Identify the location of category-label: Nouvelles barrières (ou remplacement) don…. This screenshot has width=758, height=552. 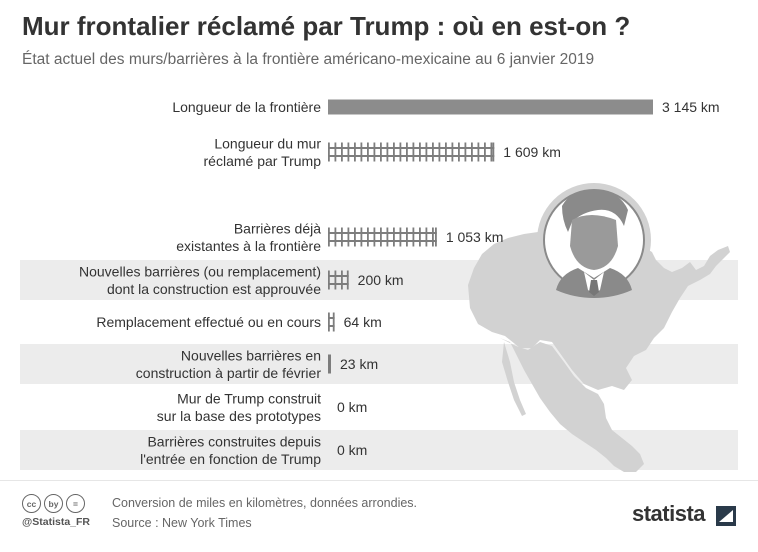
(200, 280).